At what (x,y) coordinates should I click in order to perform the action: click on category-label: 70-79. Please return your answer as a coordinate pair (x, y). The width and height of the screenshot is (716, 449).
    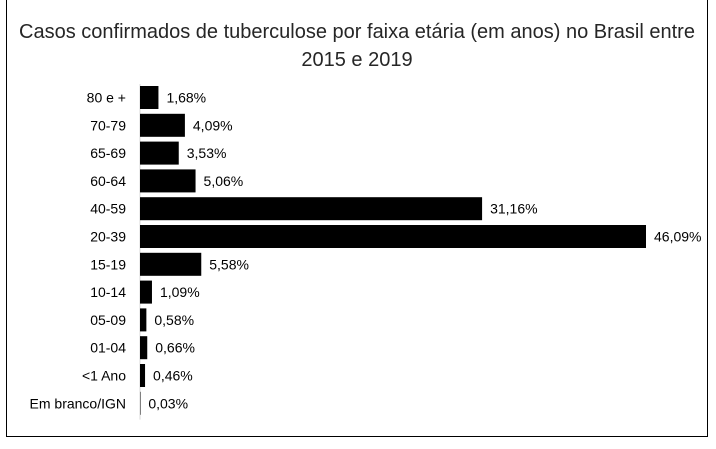
    Looking at the image, I should click on (108, 125).